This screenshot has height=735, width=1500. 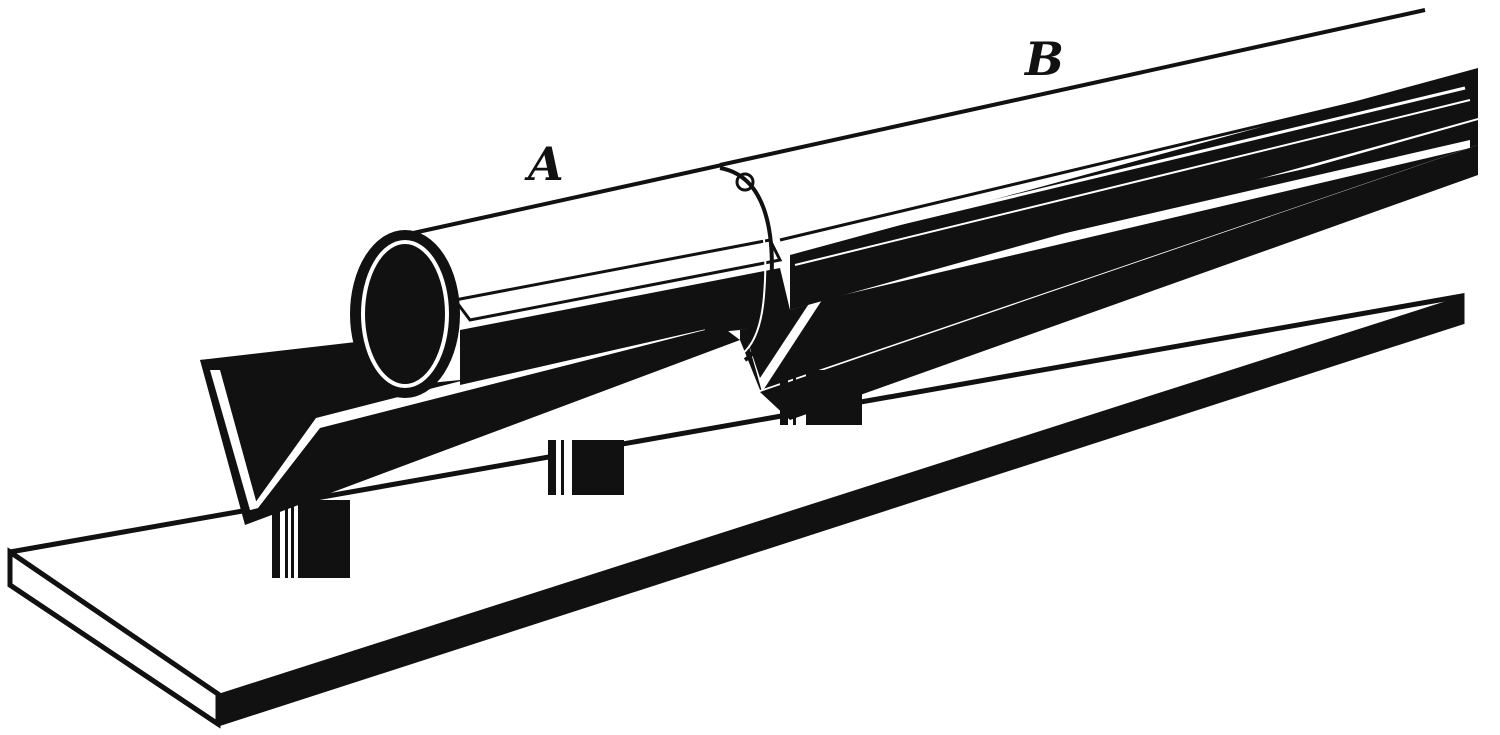 What do you see at coordinates (544, 164) in the screenshot?
I see `label-a: A` at bounding box center [544, 164].